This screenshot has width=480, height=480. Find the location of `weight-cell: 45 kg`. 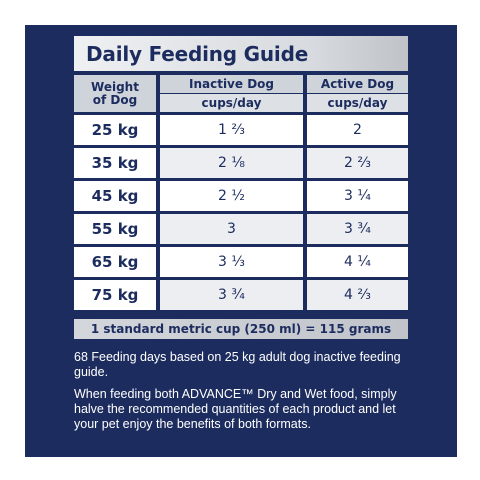

weight-cell: 45 kg is located at coordinates (115, 196).